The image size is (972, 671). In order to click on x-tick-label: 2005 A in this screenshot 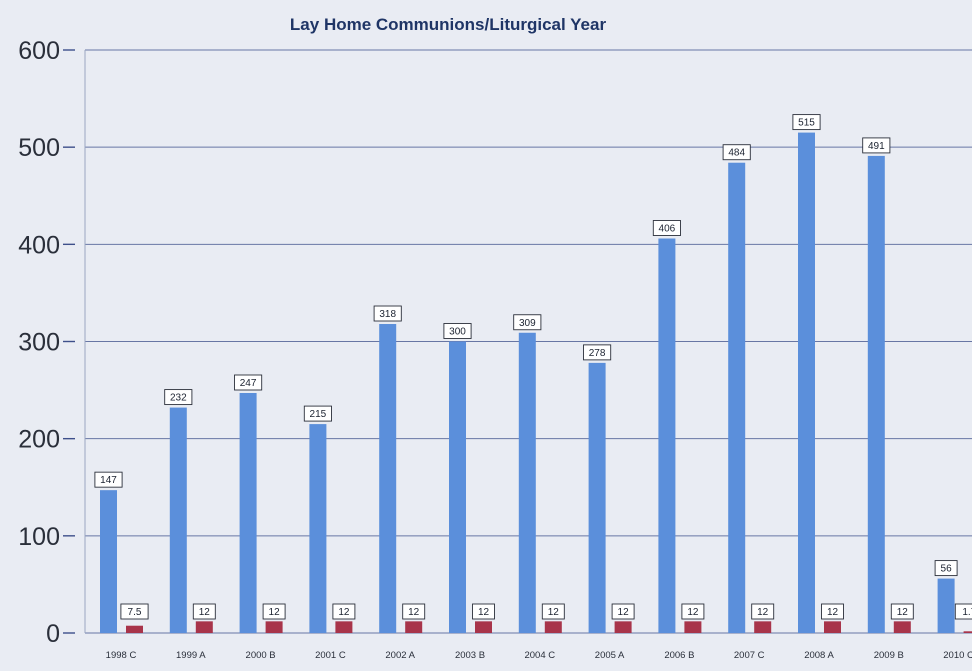, I will do `click(610, 655)`.